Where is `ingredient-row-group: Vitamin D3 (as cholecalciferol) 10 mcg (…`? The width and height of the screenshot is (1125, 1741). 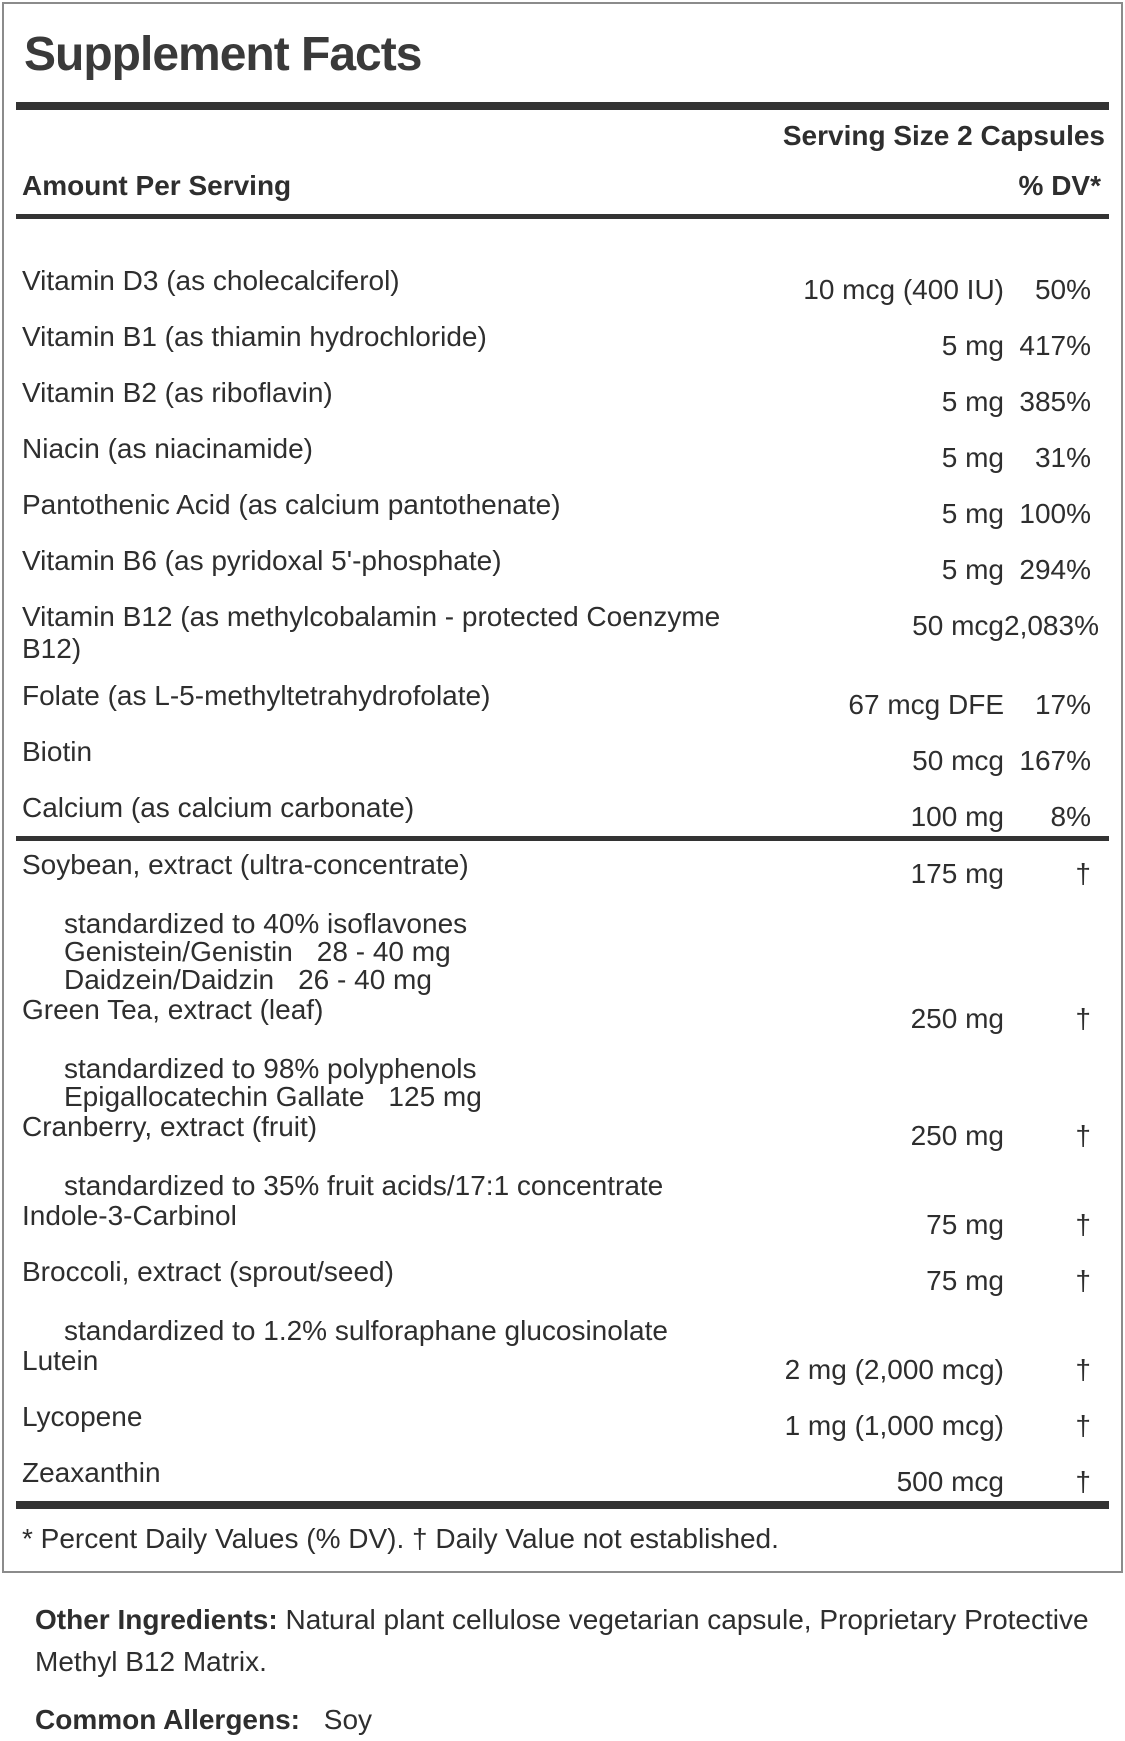
ingredient-row-group: Vitamin D3 (as cholecalciferol) 10 mcg (… is located at coordinates (562, 293).